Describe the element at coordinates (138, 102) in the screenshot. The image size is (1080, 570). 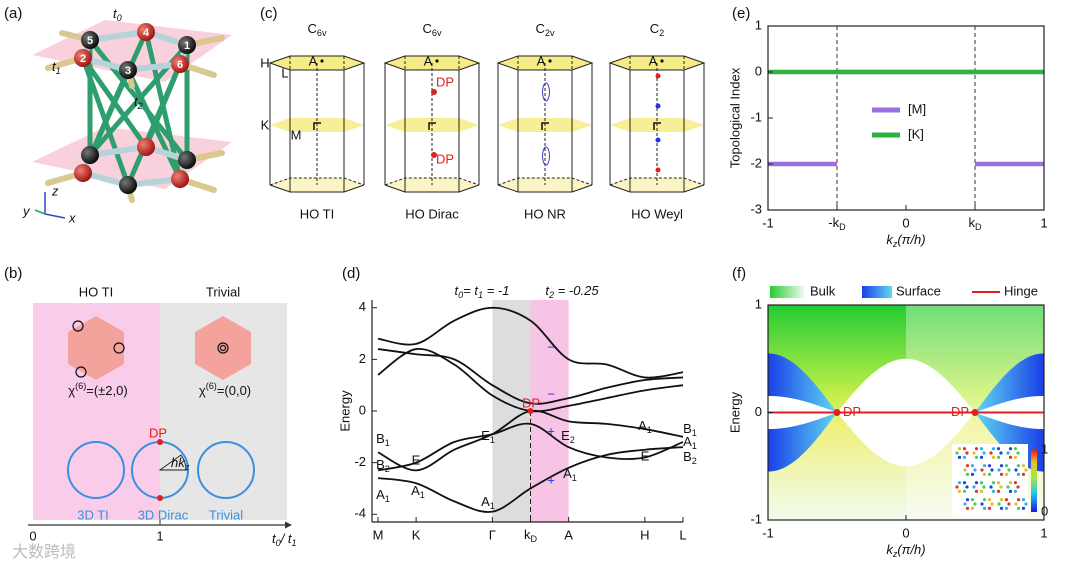
I see `hopping-label: t2` at that location.